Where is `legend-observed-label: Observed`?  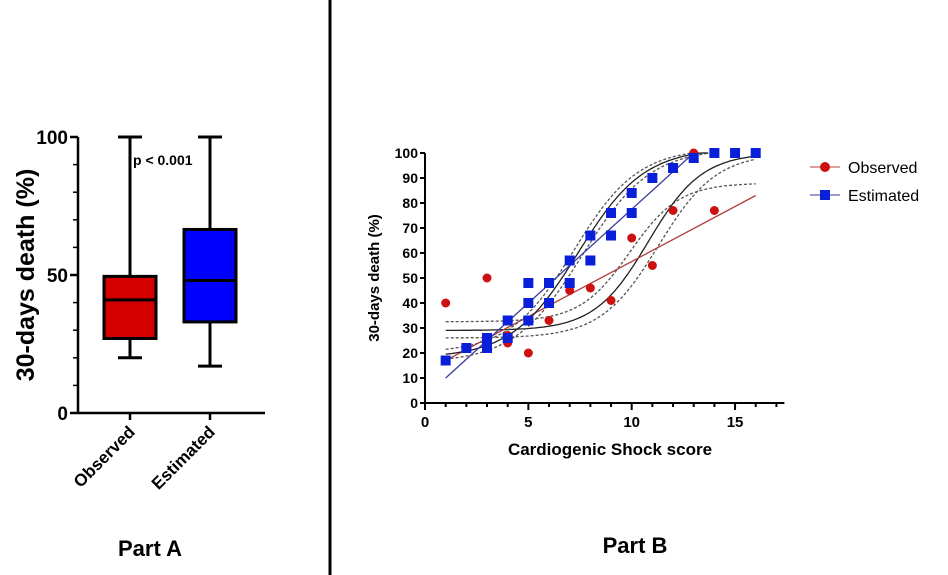
legend-observed-label: Observed is located at coordinates (882, 168).